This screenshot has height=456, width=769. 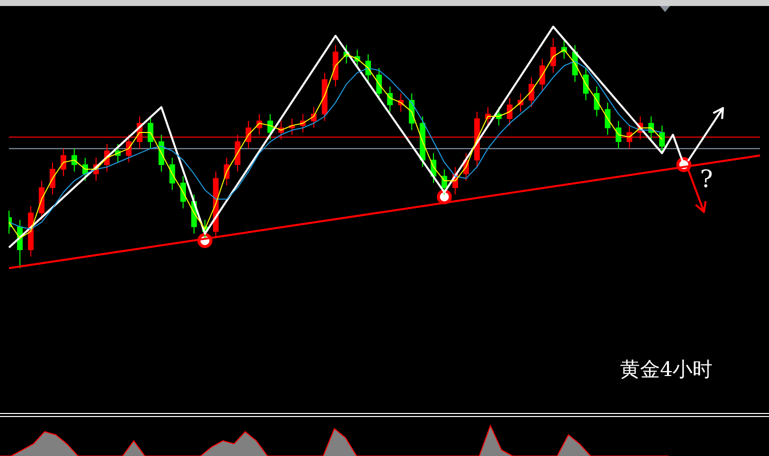 What do you see at coordinates (666, 369) in the screenshot?
I see `text: 黄金4小时` at bounding box center [666, 369].